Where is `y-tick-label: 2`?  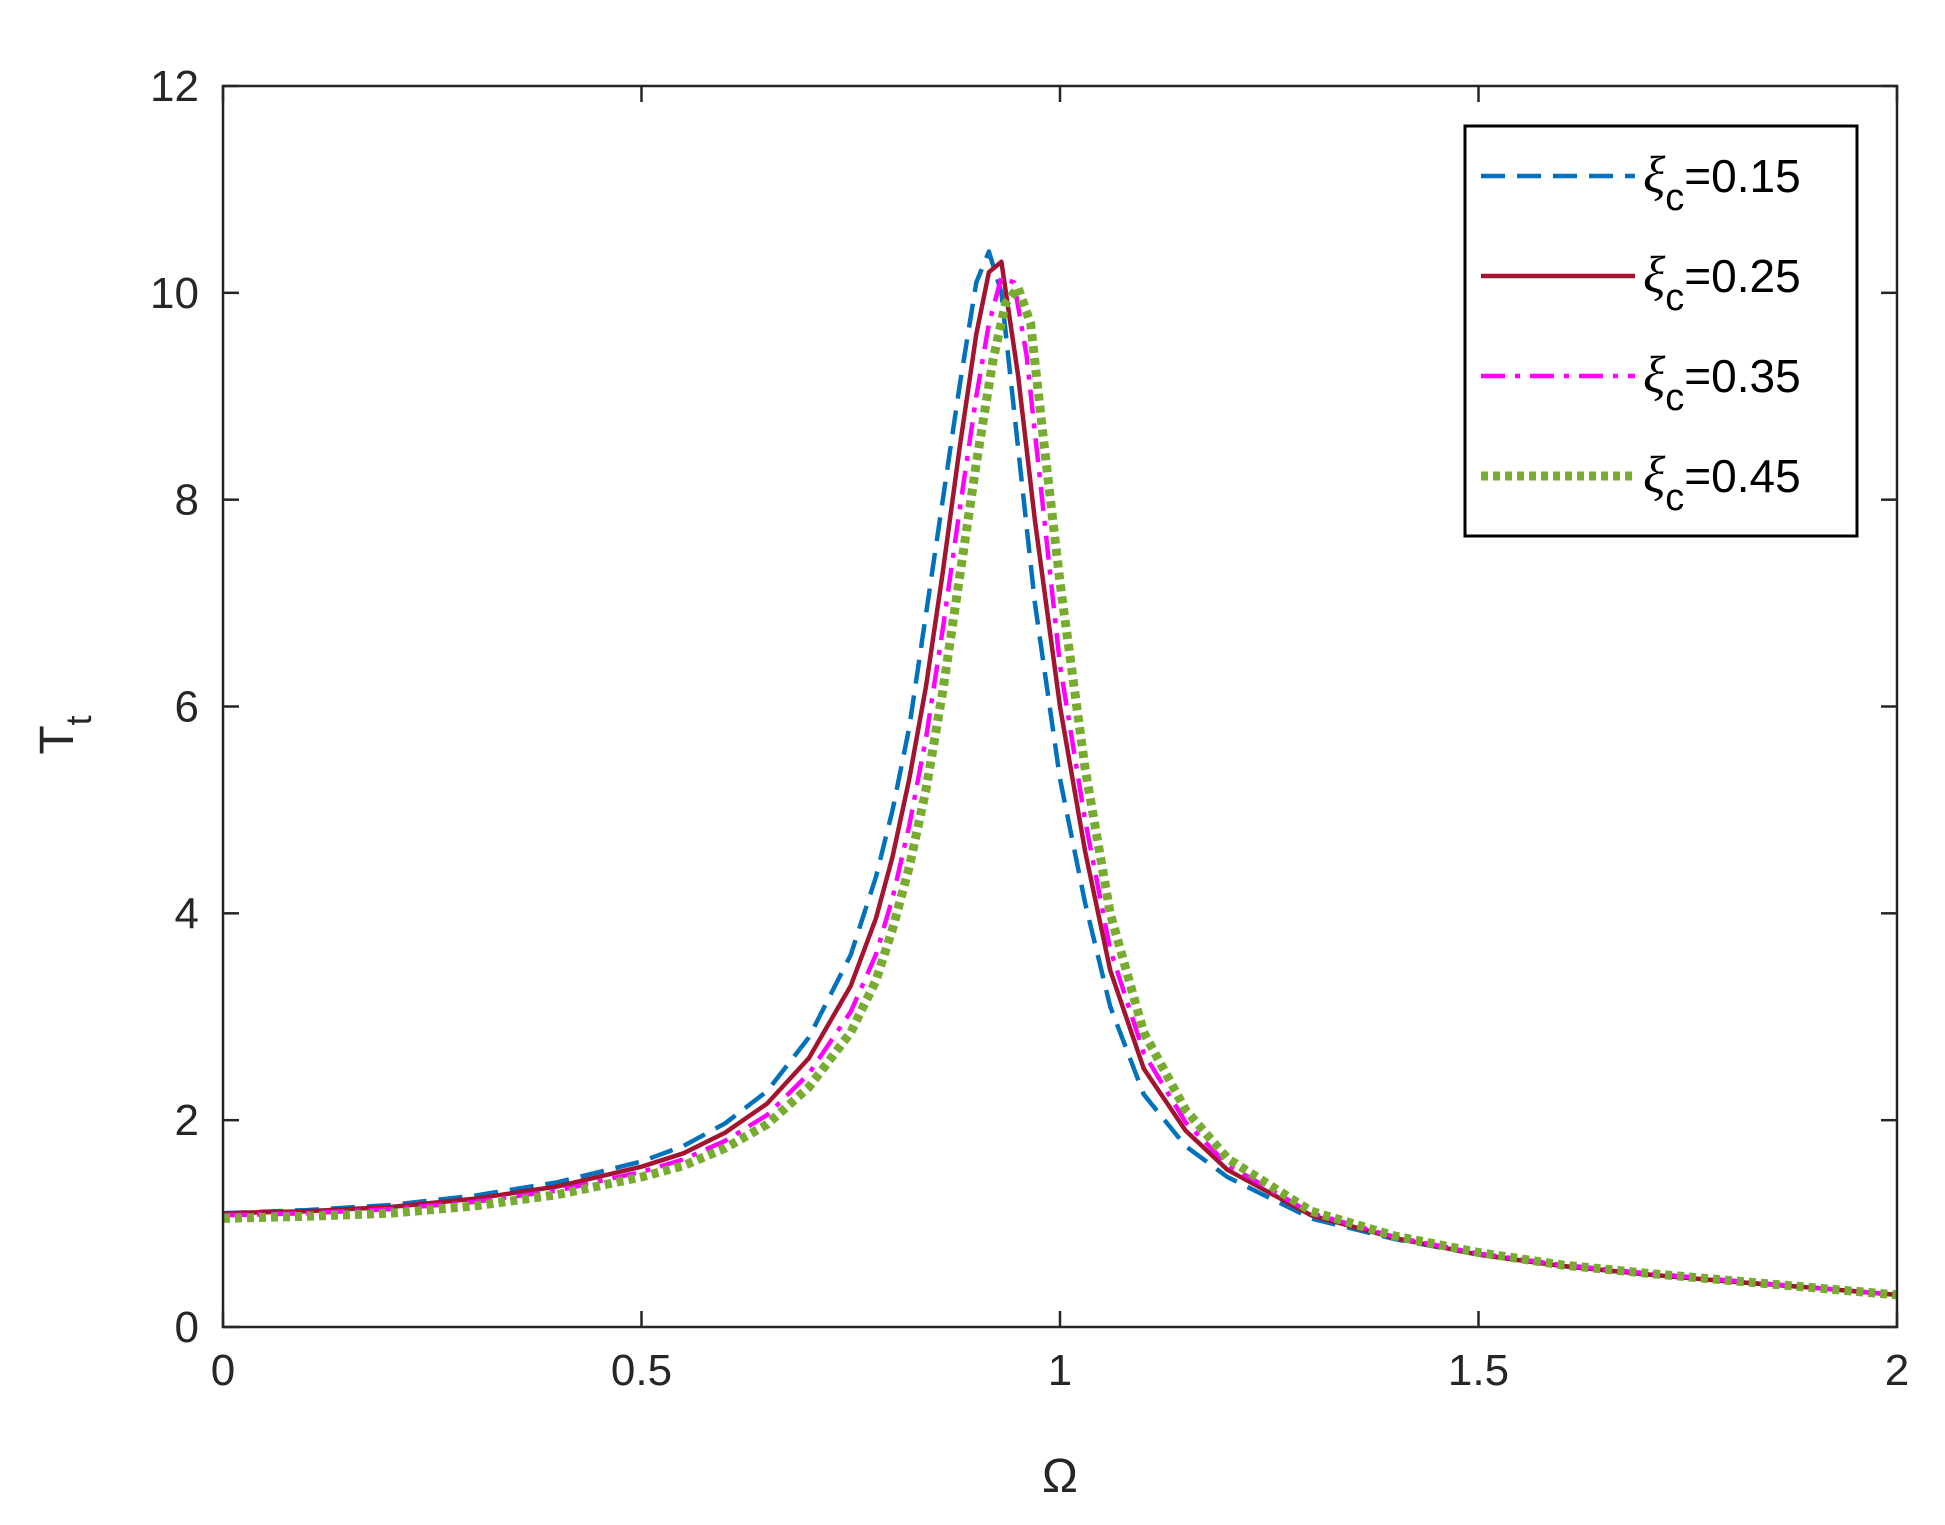
y-tick-label: 2 is located at coordinates (187, 1120).